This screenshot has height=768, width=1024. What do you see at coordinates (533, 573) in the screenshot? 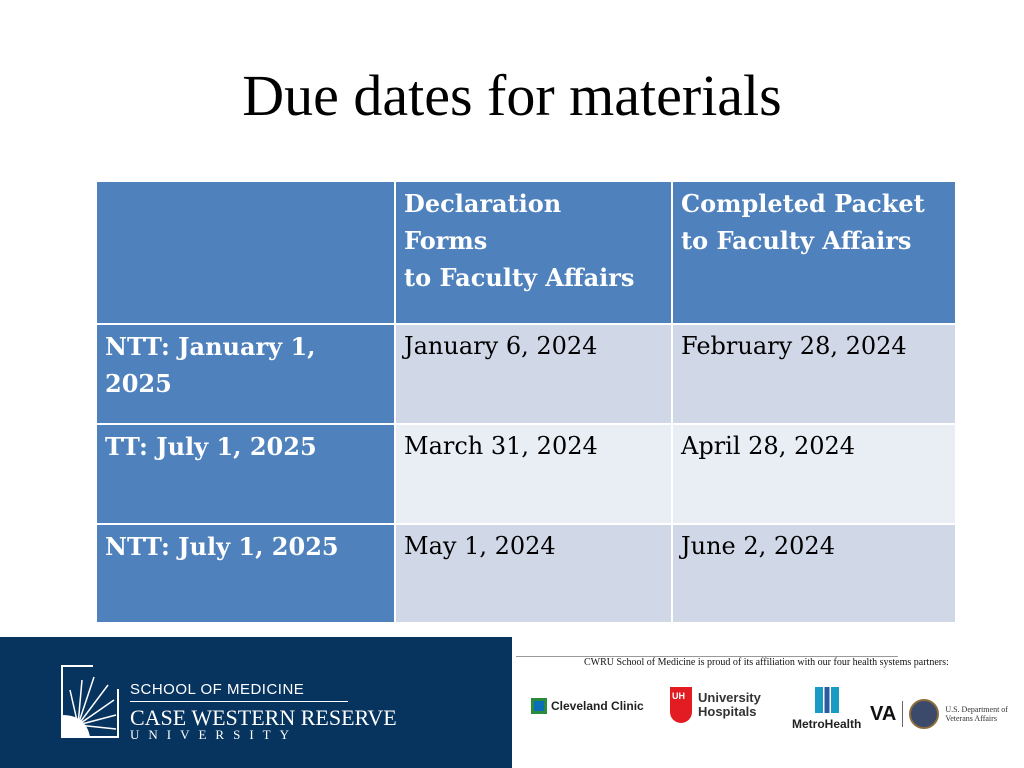
I see `declaration-date: May 1, 2024` at bounding box center [533, 573].